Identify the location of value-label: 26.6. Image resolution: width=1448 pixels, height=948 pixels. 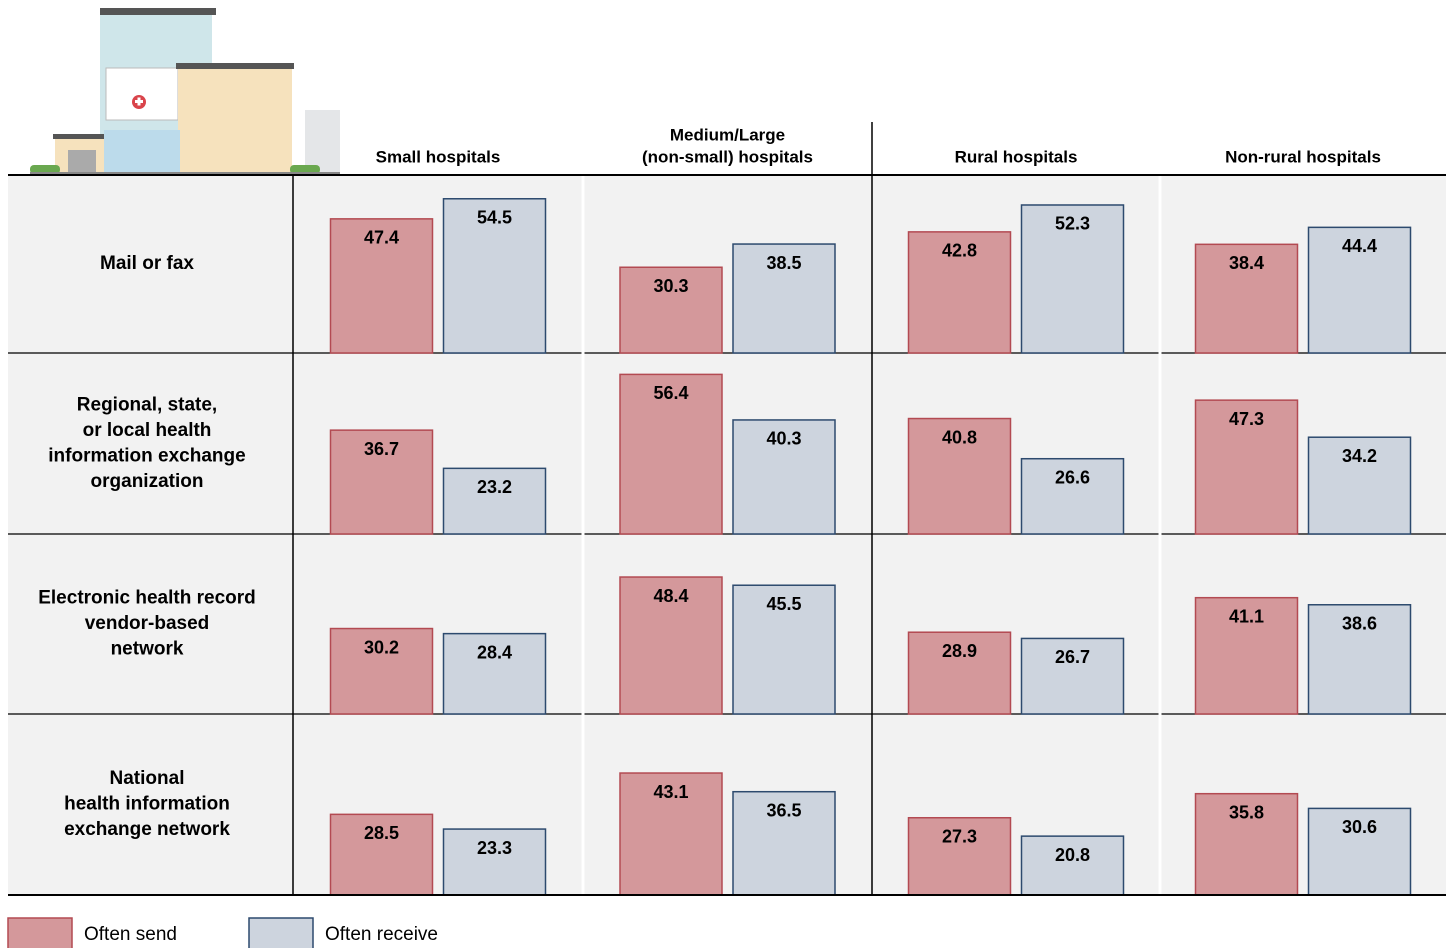
(1072, 477).